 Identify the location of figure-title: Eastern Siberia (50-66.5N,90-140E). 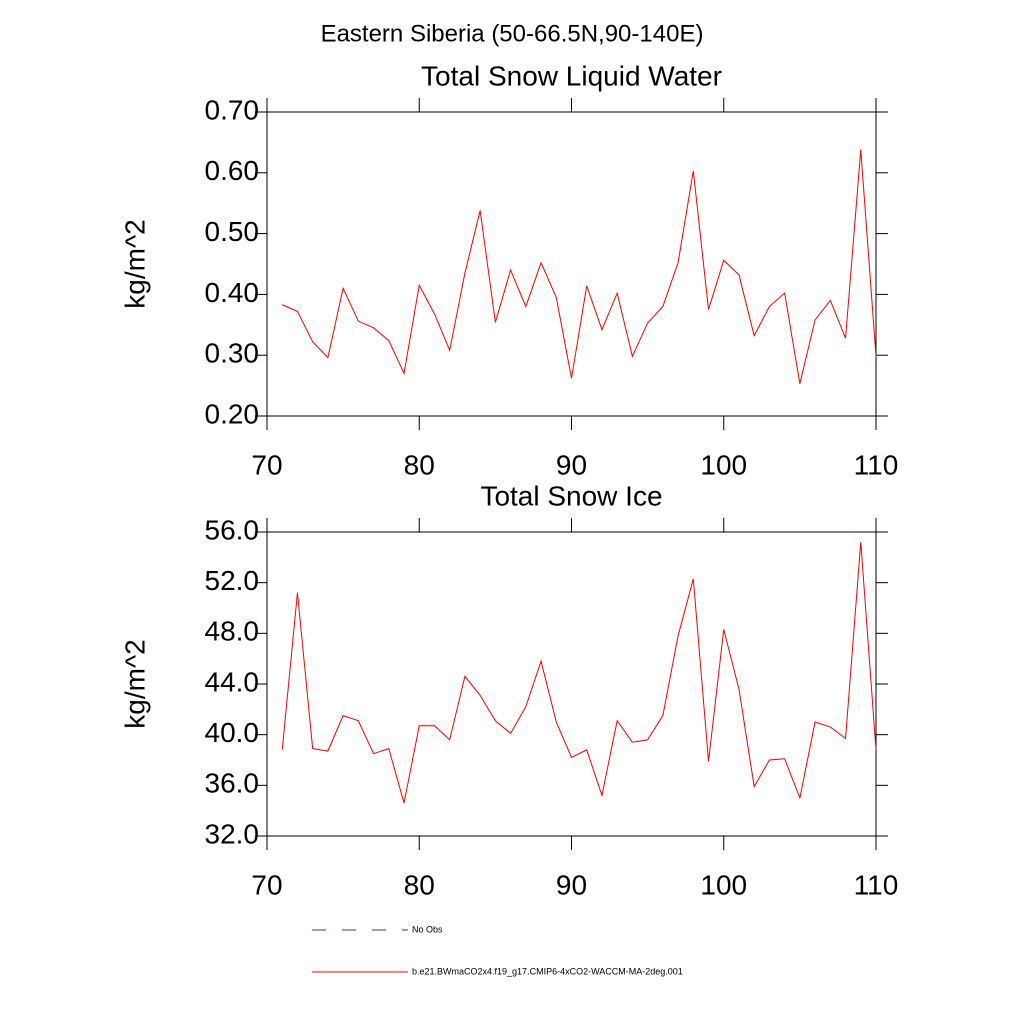
(512, 33).